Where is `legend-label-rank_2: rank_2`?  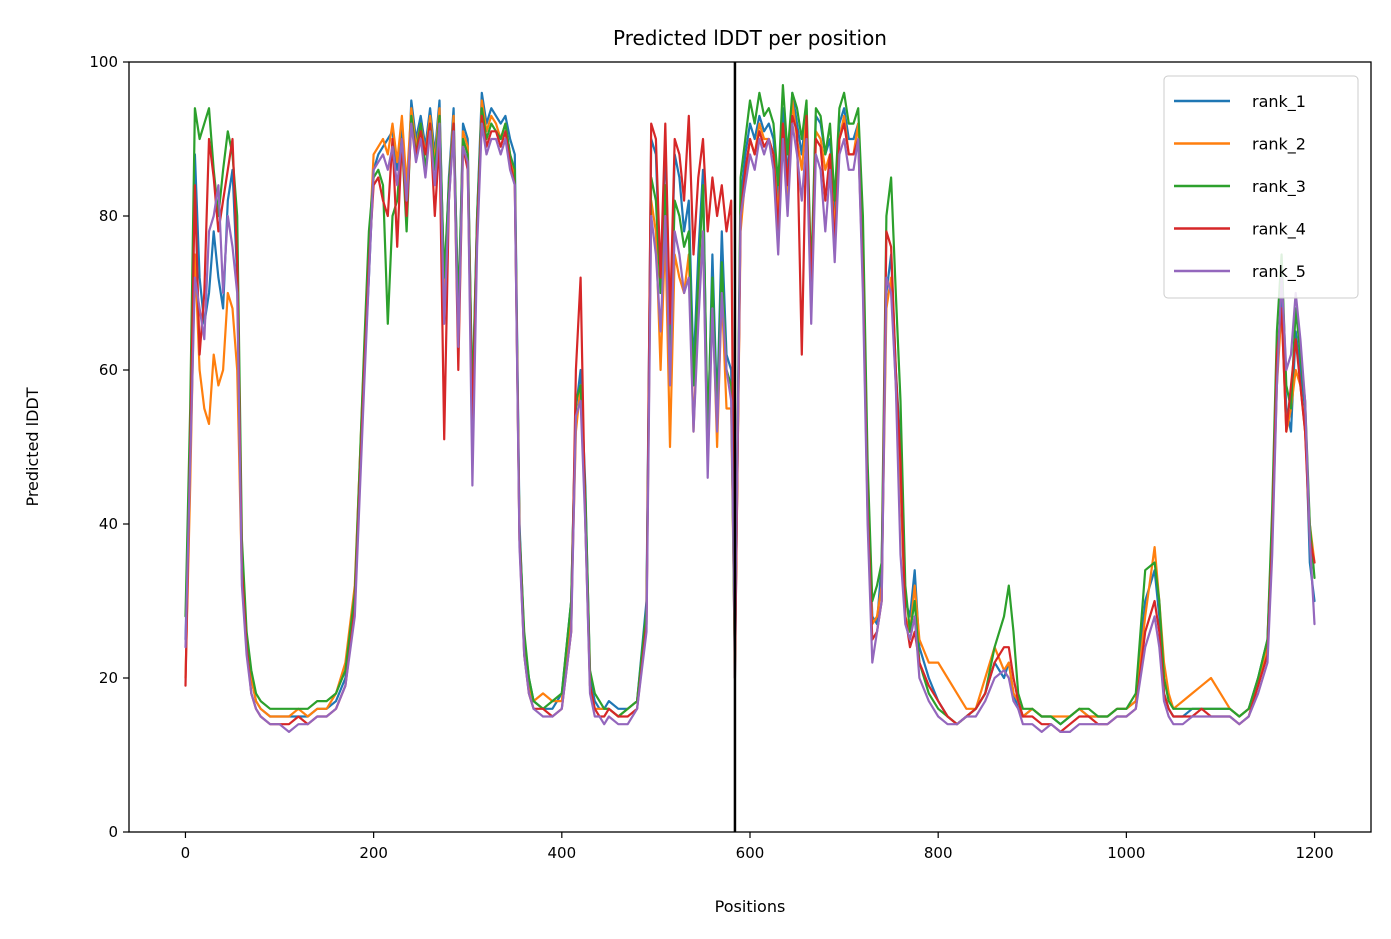
legend-label-rank_2: rank_2 is located at coordinates (1279, 145).